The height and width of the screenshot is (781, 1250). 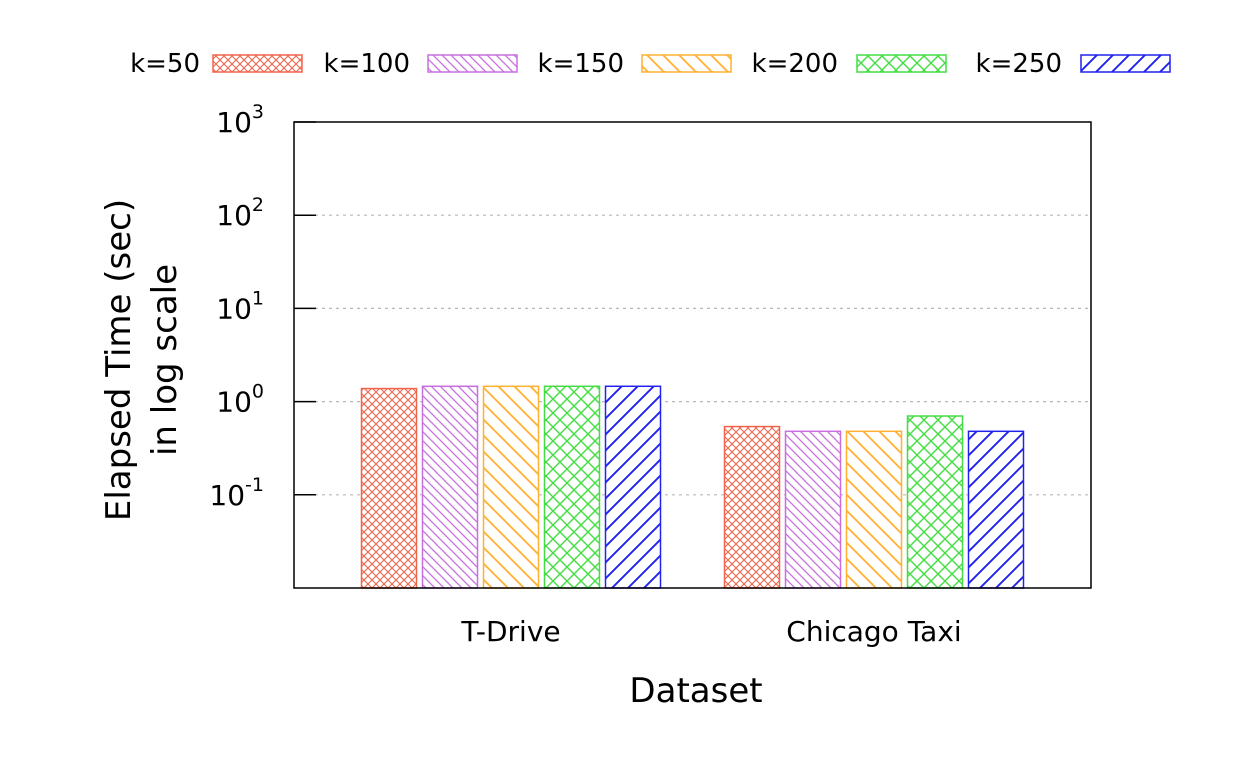 What do you see at coordinates (450, 487) in the screenshot?
I see `bar-k=100-T-Drive` at bounding box center [450, 487].